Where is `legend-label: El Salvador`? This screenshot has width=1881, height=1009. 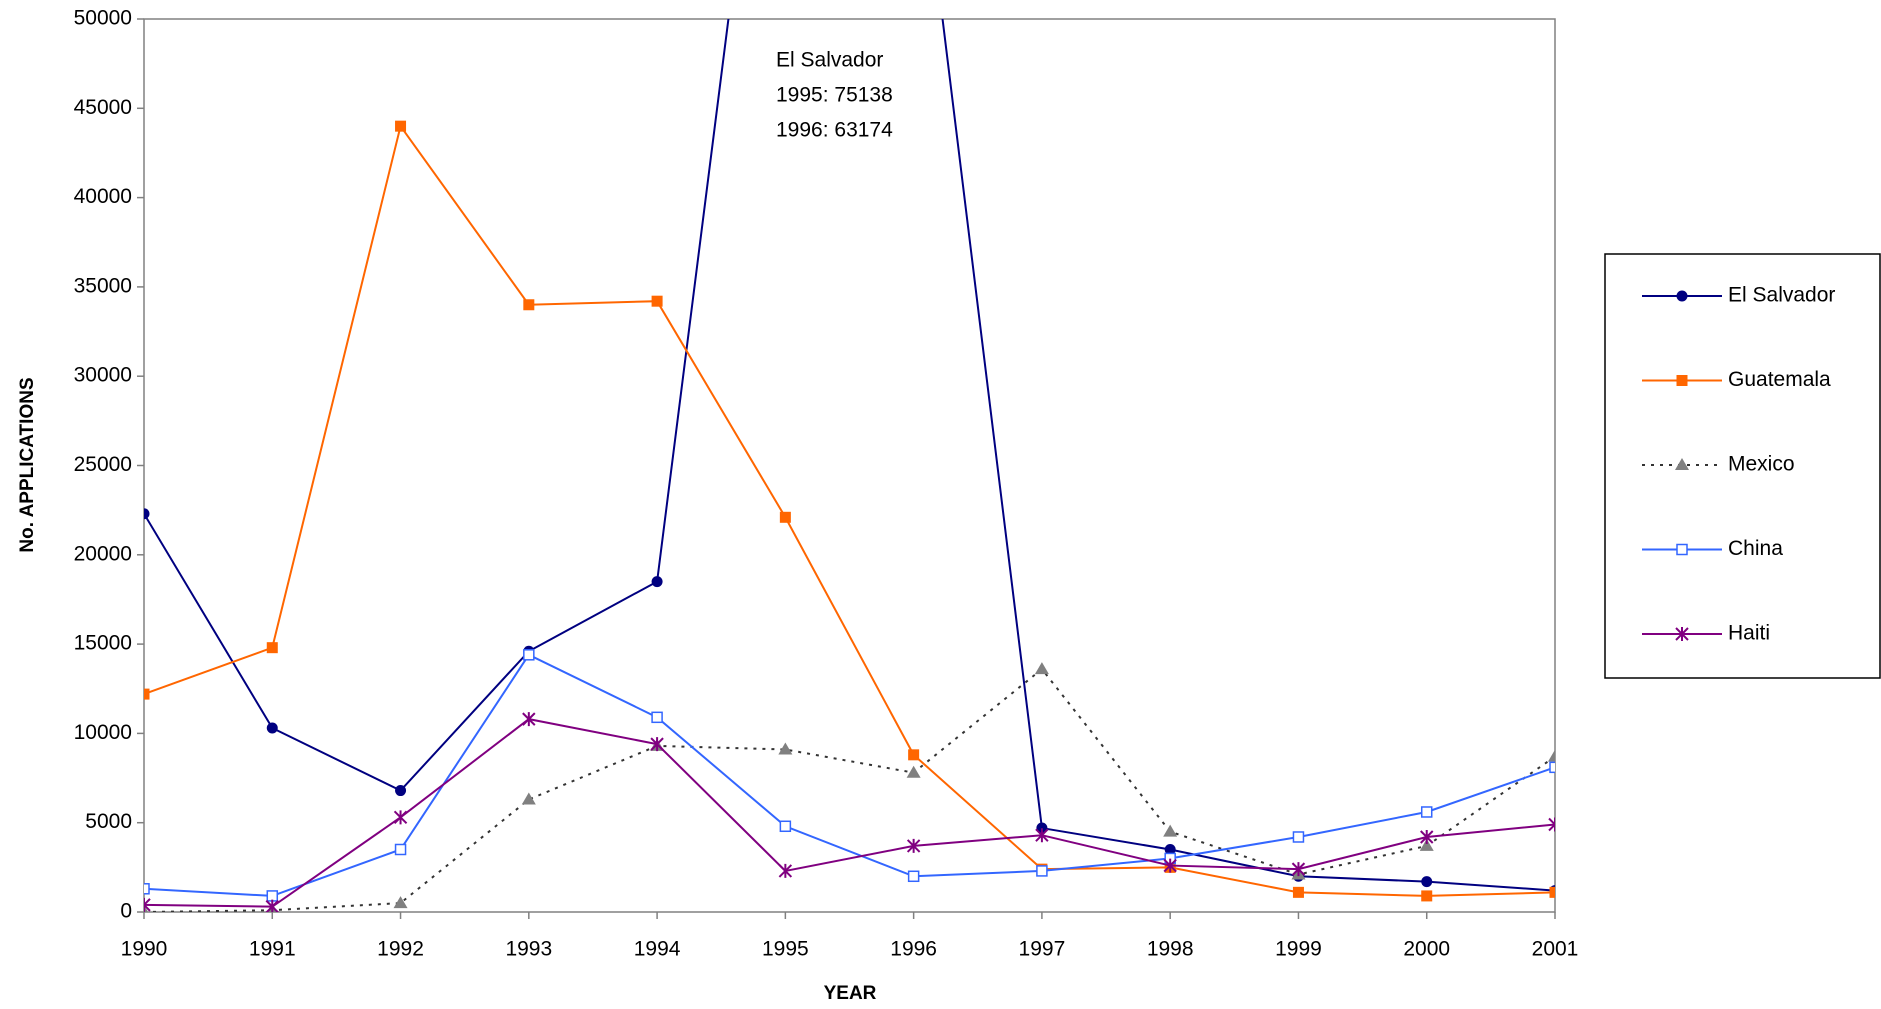 legend-label: El Salvador is located at coordinates (1781, 295).